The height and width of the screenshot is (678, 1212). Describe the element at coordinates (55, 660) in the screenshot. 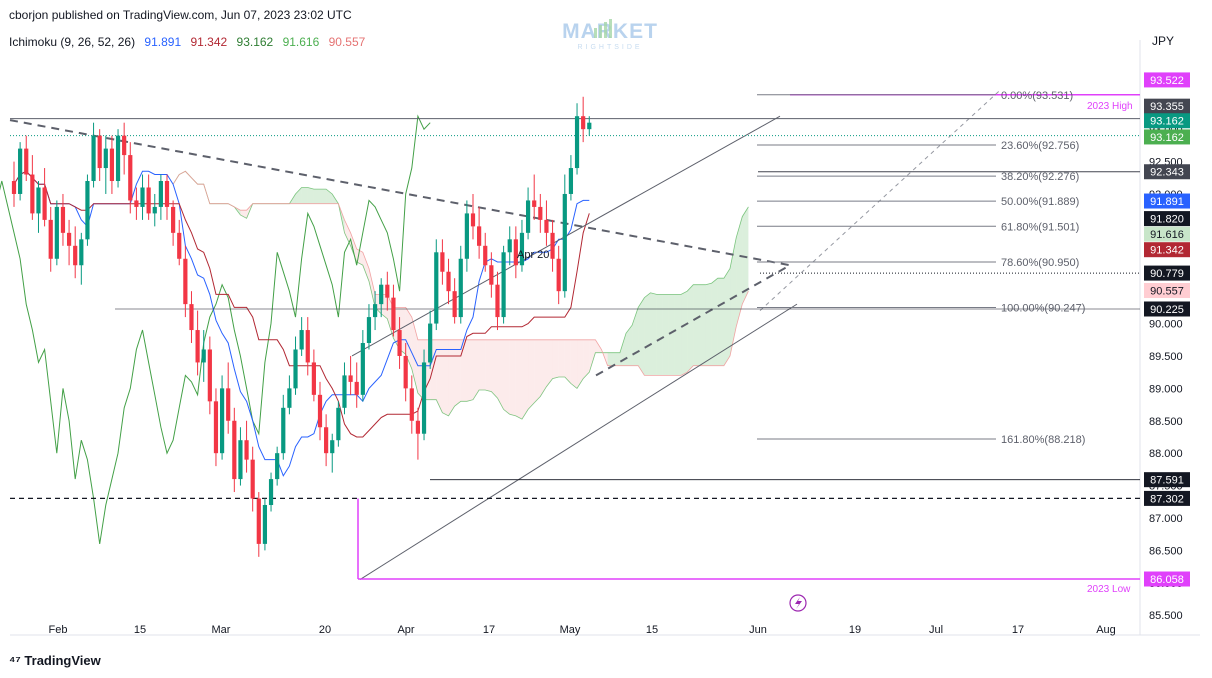

I see `tradingview-logo: ⁴⁷ TradingView` at that location.